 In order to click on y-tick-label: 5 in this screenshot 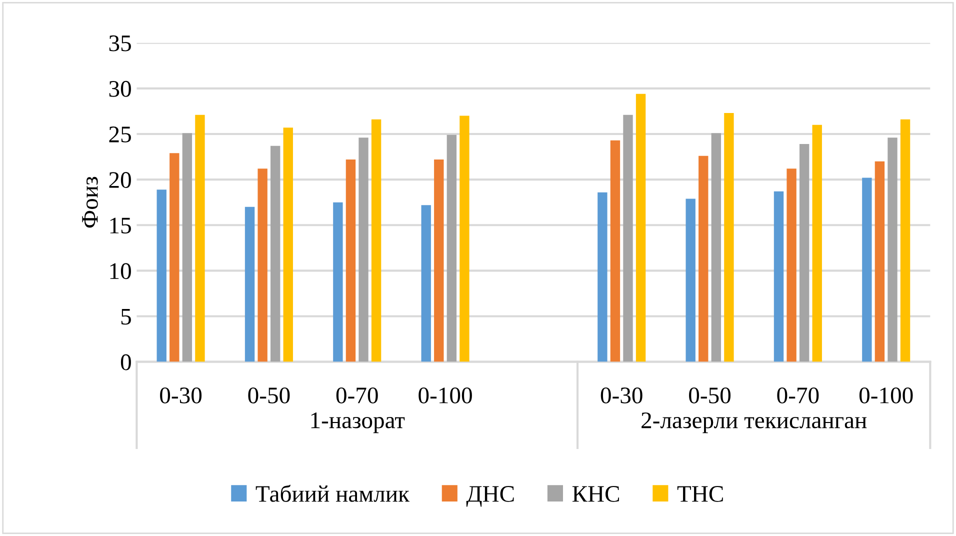, I will do `click(126, 316)`.